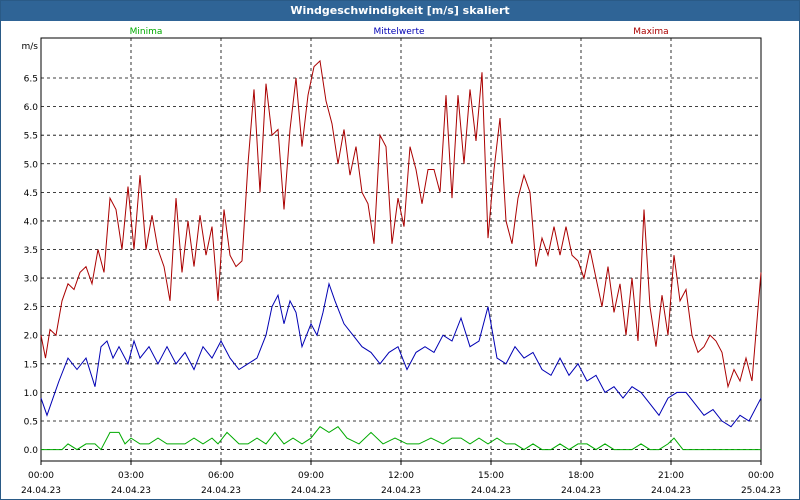 Image resolution: width=800 pixels, height=500 pixels. I want to click on x-tick-time: 09:00, so click(311, 476).